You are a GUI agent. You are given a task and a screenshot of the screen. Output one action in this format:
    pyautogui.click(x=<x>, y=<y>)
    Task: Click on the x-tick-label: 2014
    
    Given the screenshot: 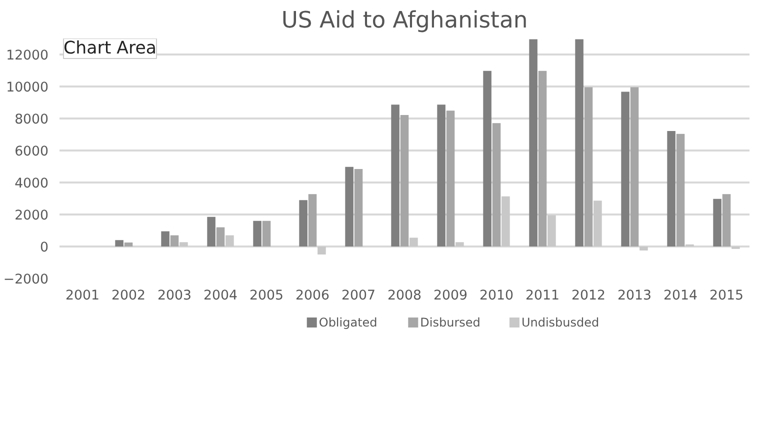 What is the action you would take?
    pyautogui.click(x=681, y=296)
    